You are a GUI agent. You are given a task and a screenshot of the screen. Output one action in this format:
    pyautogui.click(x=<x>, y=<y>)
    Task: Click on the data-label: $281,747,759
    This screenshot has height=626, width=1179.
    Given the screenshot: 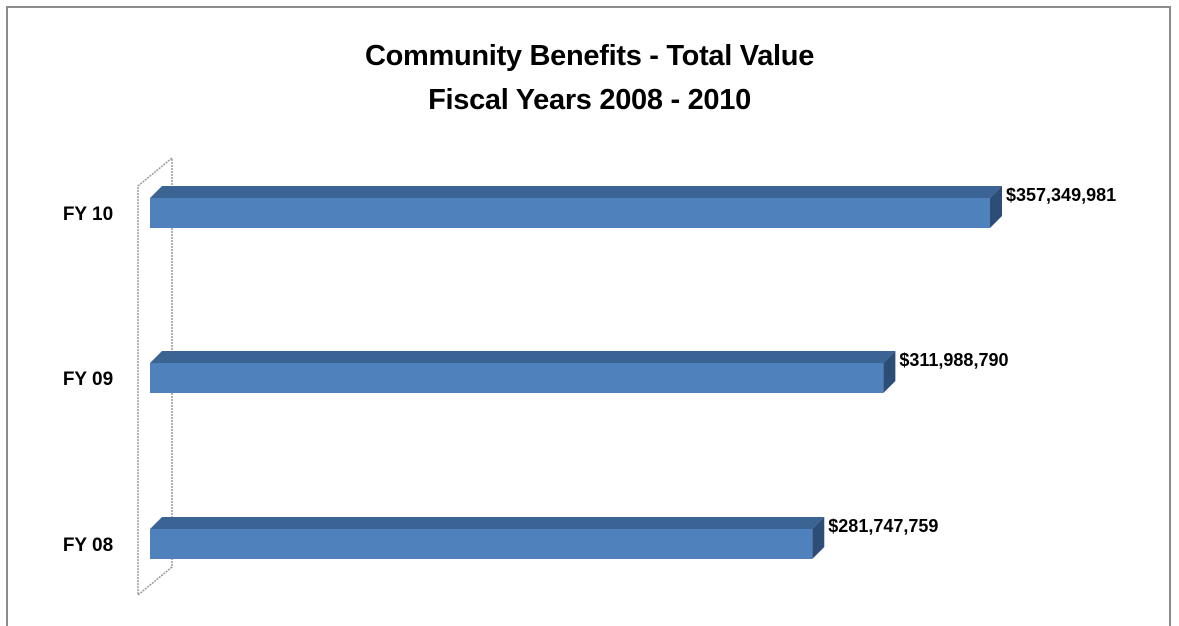 What is the action you would take?
    pyautogui.click(x=883, y=526)
    